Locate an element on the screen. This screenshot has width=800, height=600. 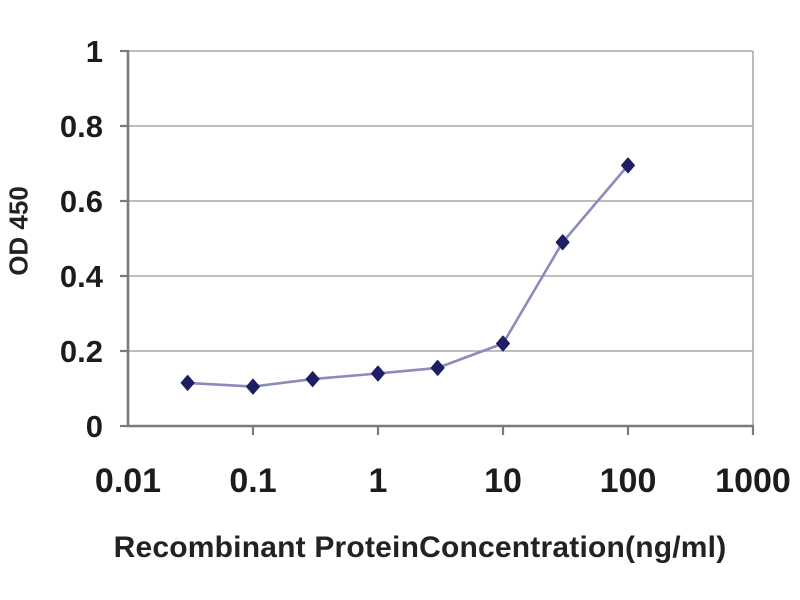
x-tick-label: 10 is located at coordinates (503, 481).